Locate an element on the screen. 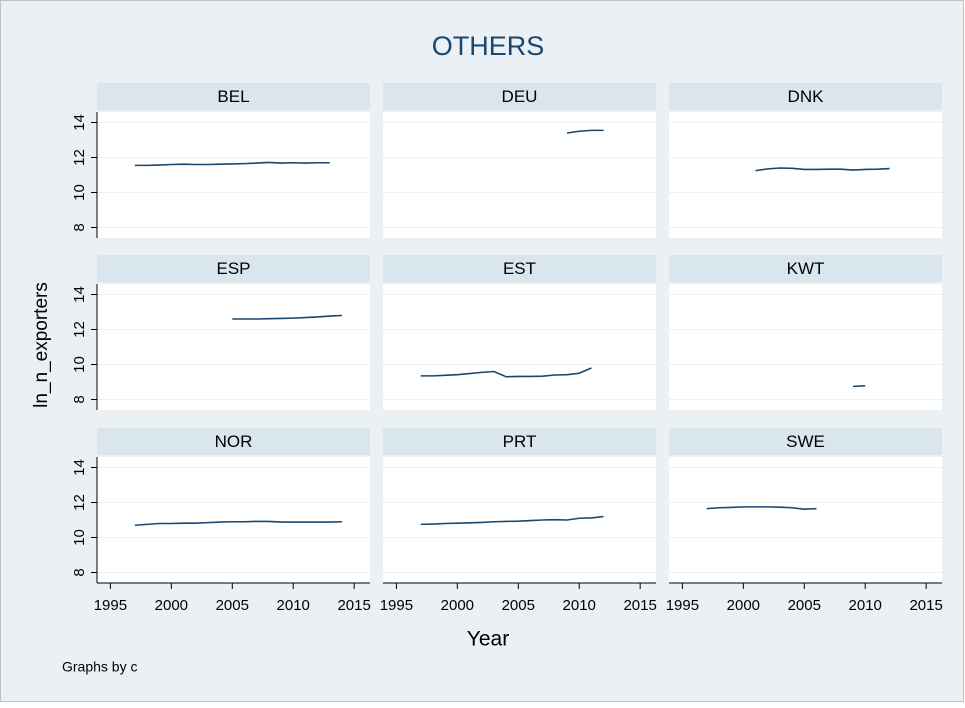 This screenshot has width=965, height=708. x-axis-label: Year is located at coordinates (488, 639).